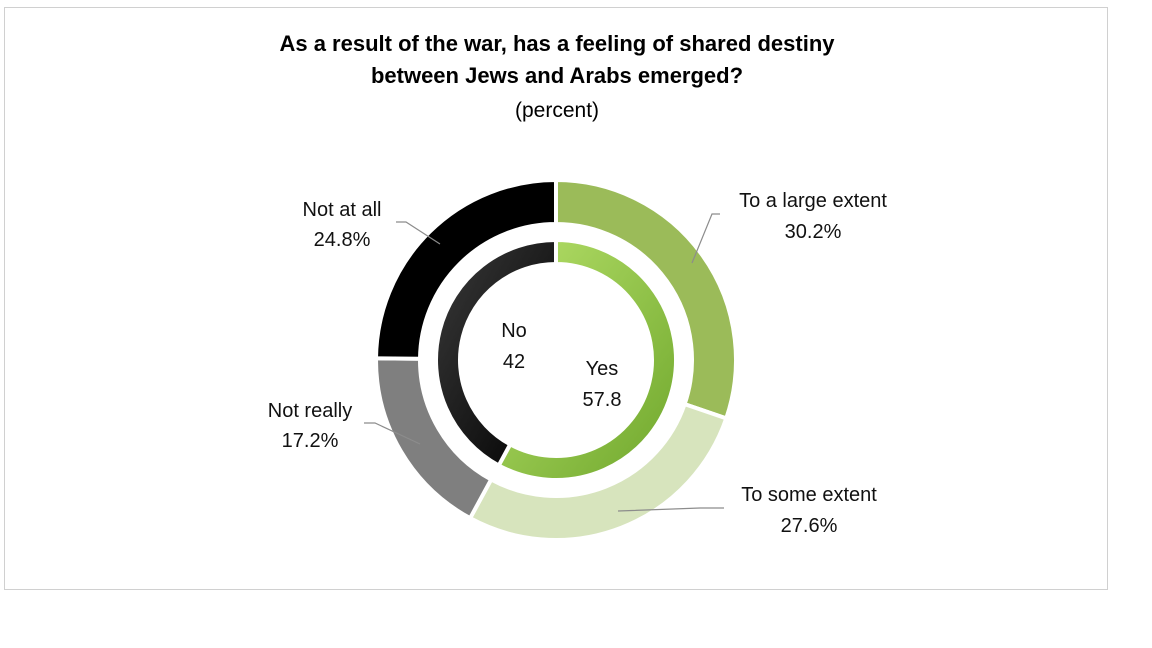 Image resolution: width=1152 pixels, height=648 pixels. What do you see at coordinates (813, 201) in the screenshot?
I see `outer-label-large-extent: To a large extent` at bounding box center [813, 201].